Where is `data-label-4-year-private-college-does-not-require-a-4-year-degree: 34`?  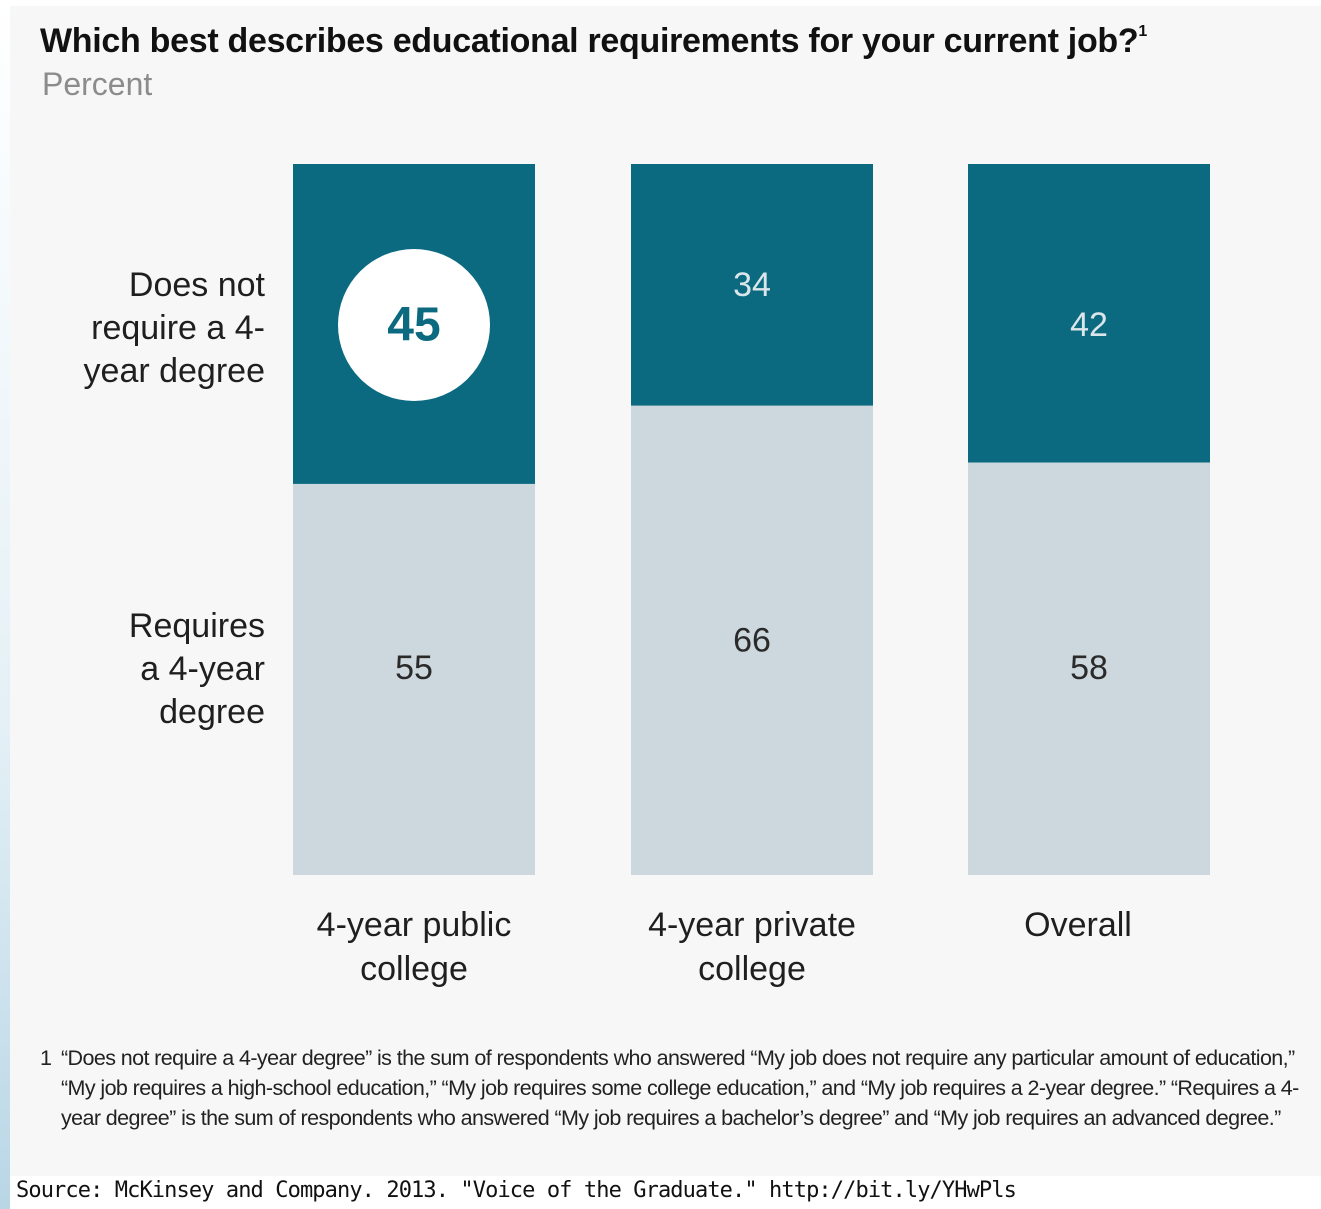
data-label-4-year-private-college-does-not-require-a-4-year-degree: 34 is located at coordinates (752, 285).